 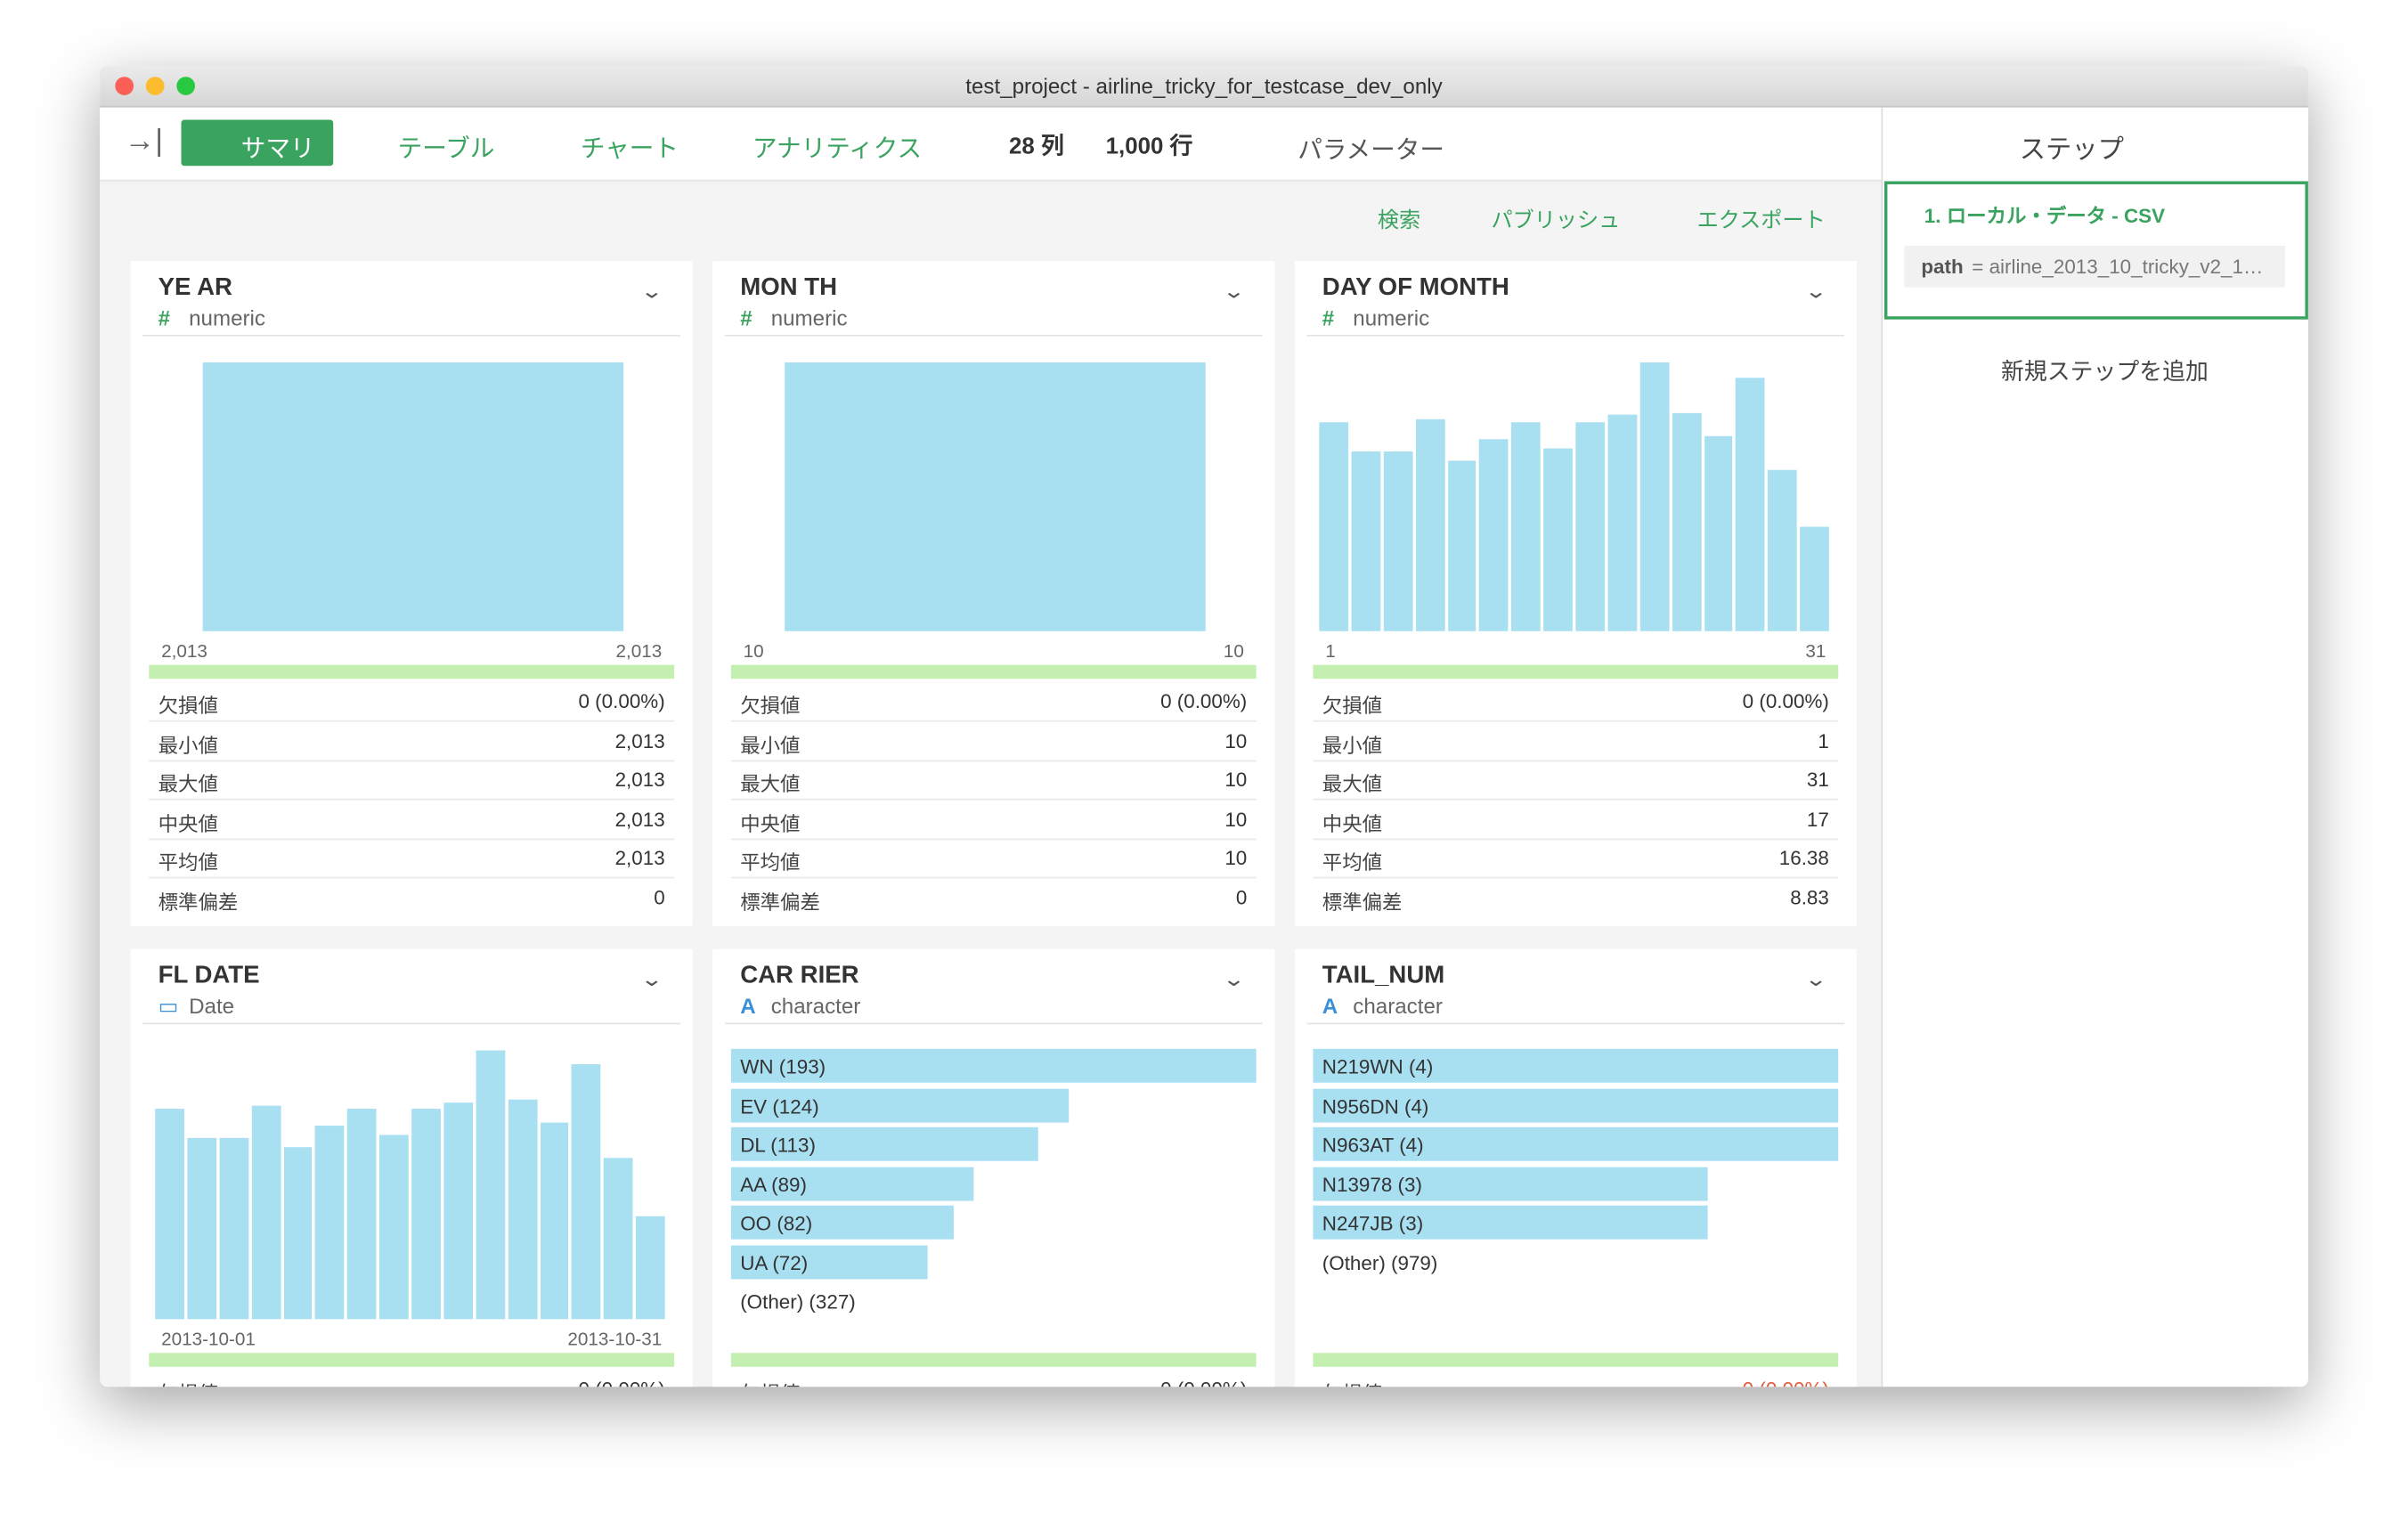 What do you see at coordinates (2105, 373) in the screenshot?
I see `add-step: 新規ステップを追加` at bounding box center [2105, 373].